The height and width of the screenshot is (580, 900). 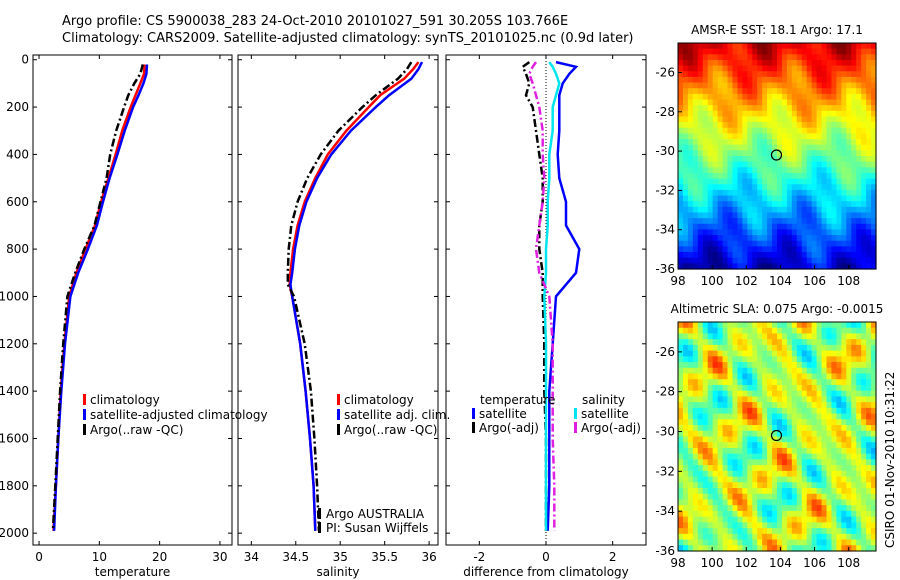 What do you see at coordinates (776, 435) in the screenshot?
I see `argo-location-marker` at bounding box center [776, 435].